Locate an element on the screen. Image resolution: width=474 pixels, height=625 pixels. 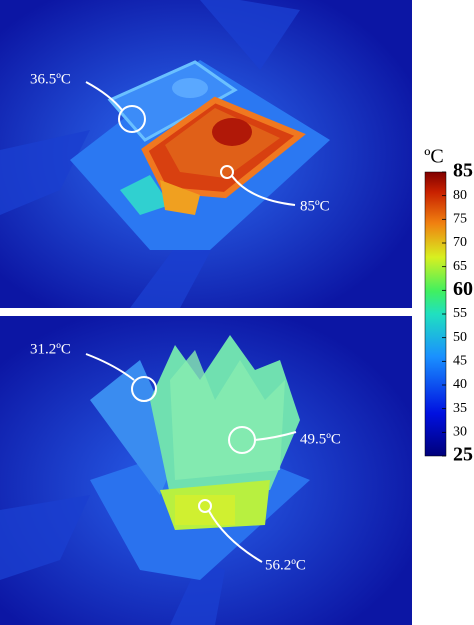
colorbar-tick-label: 25 is located at coordinates (463, 455).